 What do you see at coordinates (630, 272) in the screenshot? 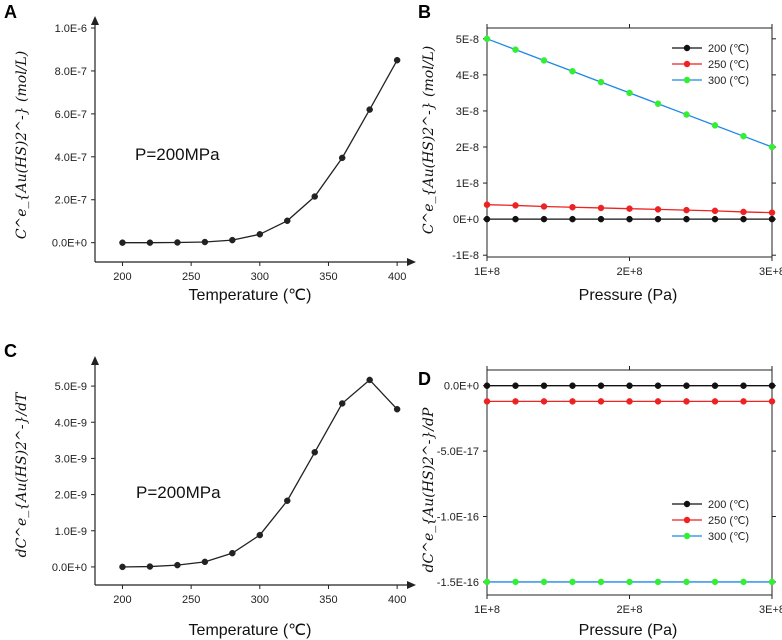
I see `x-tick-label-b: 2E+8` at bounding box center [630, 272].